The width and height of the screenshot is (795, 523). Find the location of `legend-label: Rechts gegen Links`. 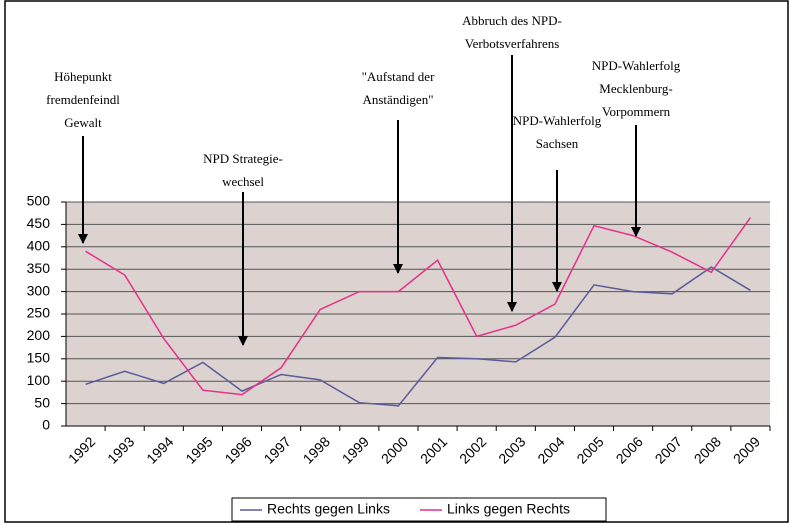

legend-label: Rechts gegen Links is located at coordinates (328, 509).